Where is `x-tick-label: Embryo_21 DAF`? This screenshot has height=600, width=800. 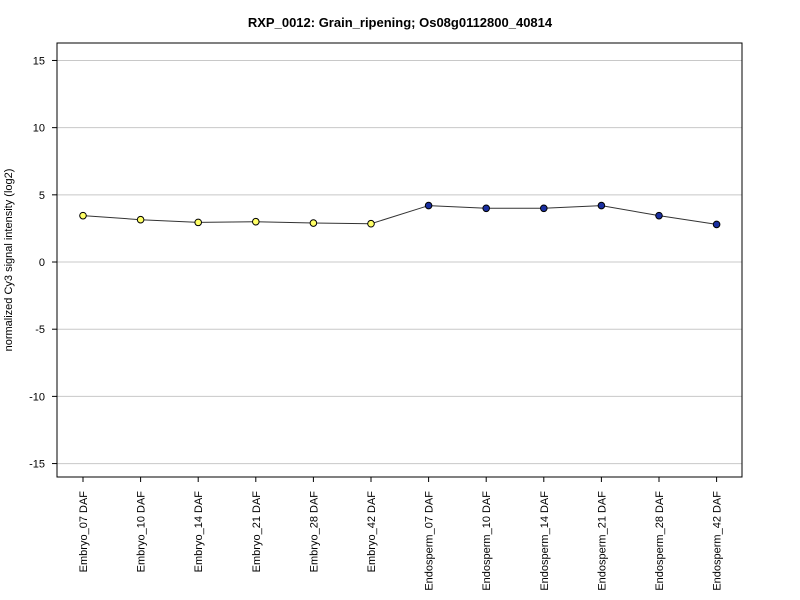 x-tick-label: Embryo_21 DAF is located at coordinates (257, 532).